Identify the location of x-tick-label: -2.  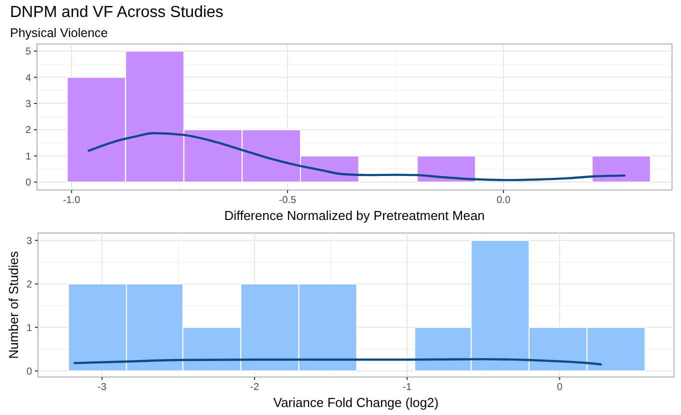
(255, 387).